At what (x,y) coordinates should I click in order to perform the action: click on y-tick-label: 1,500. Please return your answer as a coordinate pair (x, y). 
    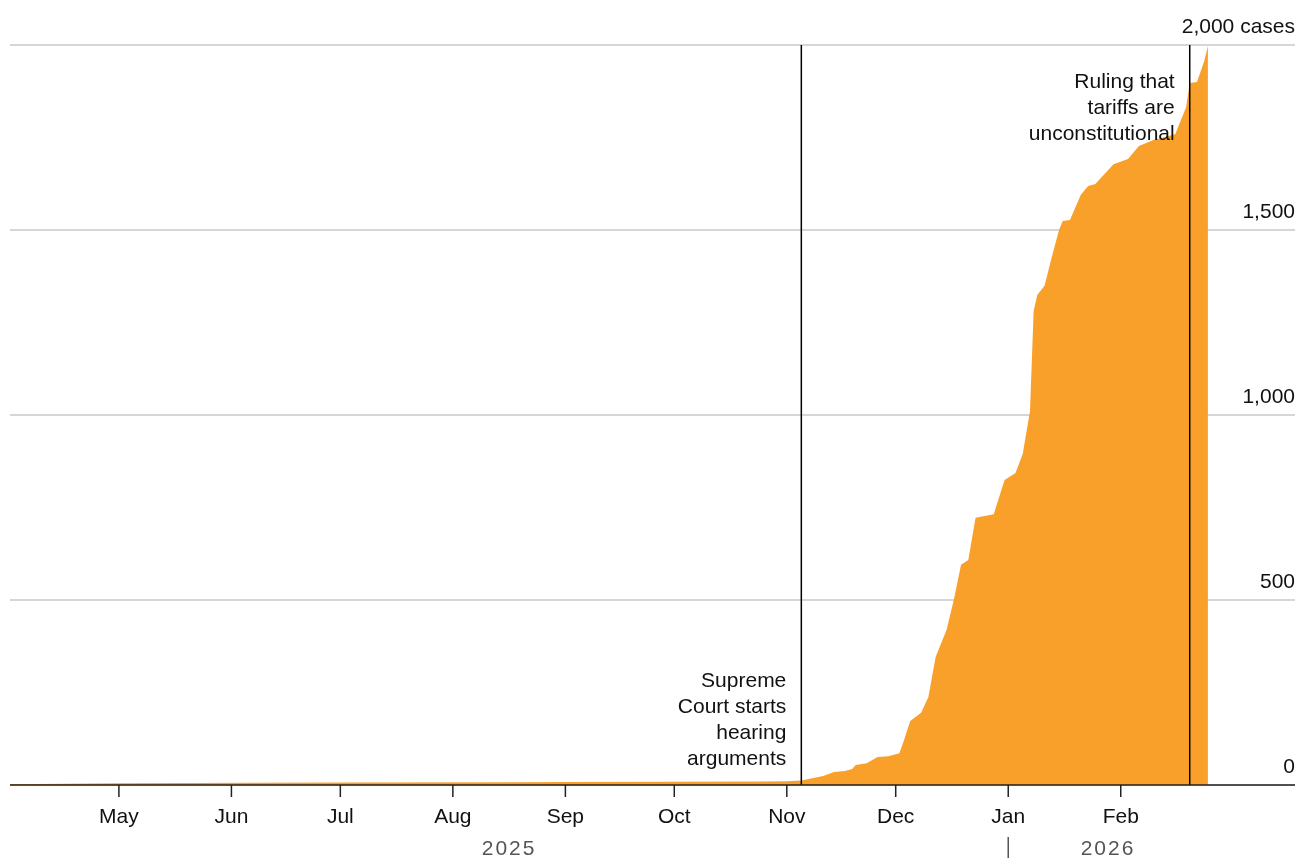
    Looking at the image, I should click on (1268, 210).